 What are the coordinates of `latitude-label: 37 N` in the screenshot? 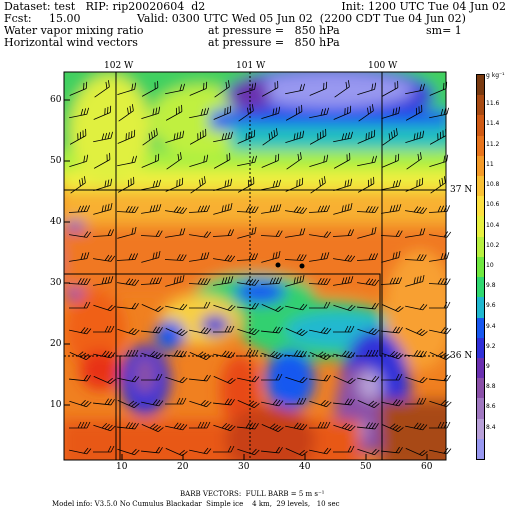 It's located at (461, 190).